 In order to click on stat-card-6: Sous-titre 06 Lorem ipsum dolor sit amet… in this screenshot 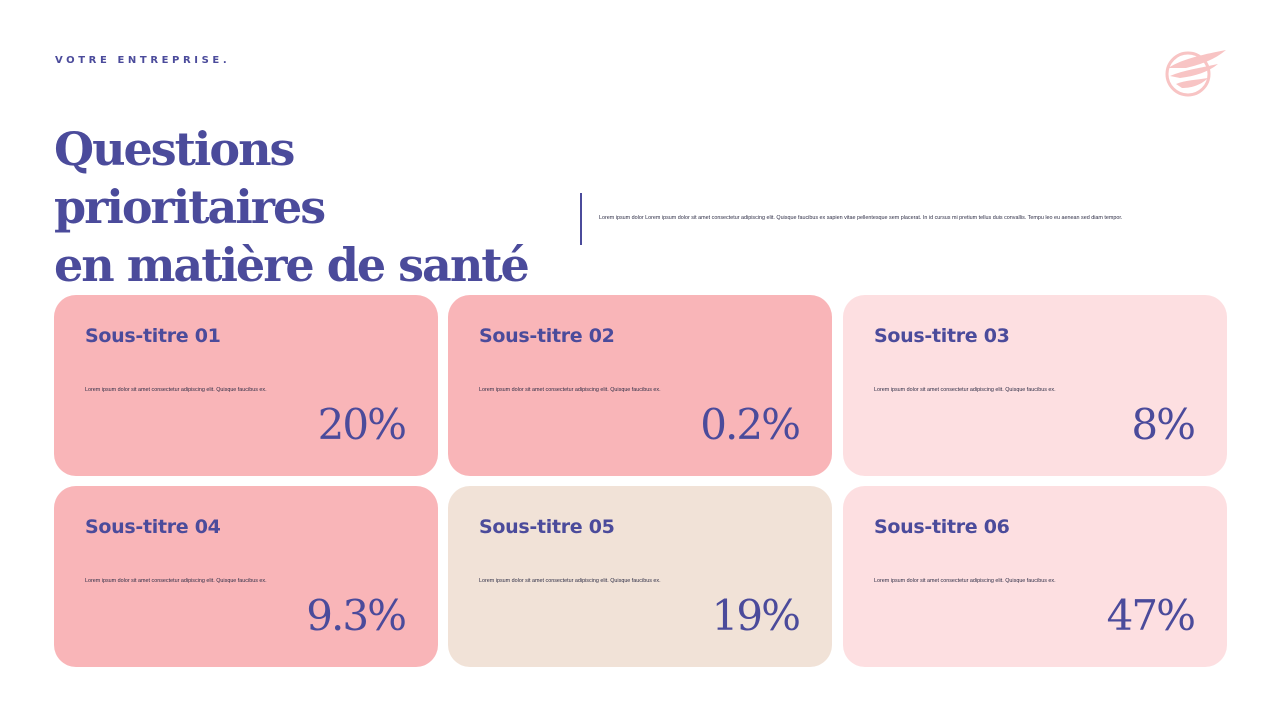, I will do `click(1035, 576)`.